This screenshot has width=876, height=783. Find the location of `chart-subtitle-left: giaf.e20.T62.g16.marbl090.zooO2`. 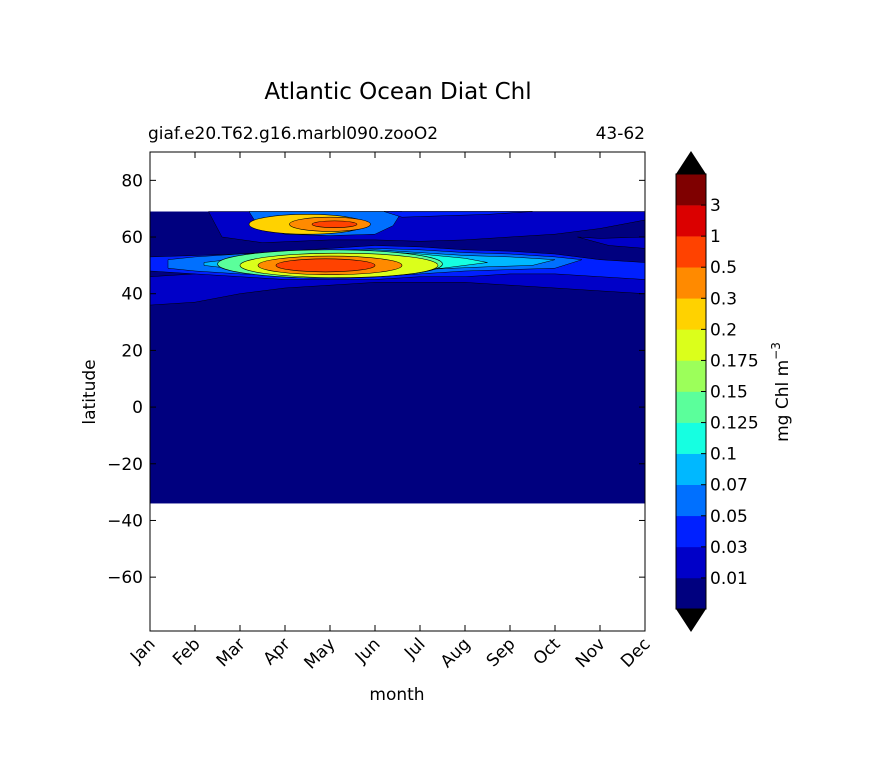

chart-subtitle-left: giaf.e20.T62.g16.marbl090.zooO2 is located at coordinates (293, 134).